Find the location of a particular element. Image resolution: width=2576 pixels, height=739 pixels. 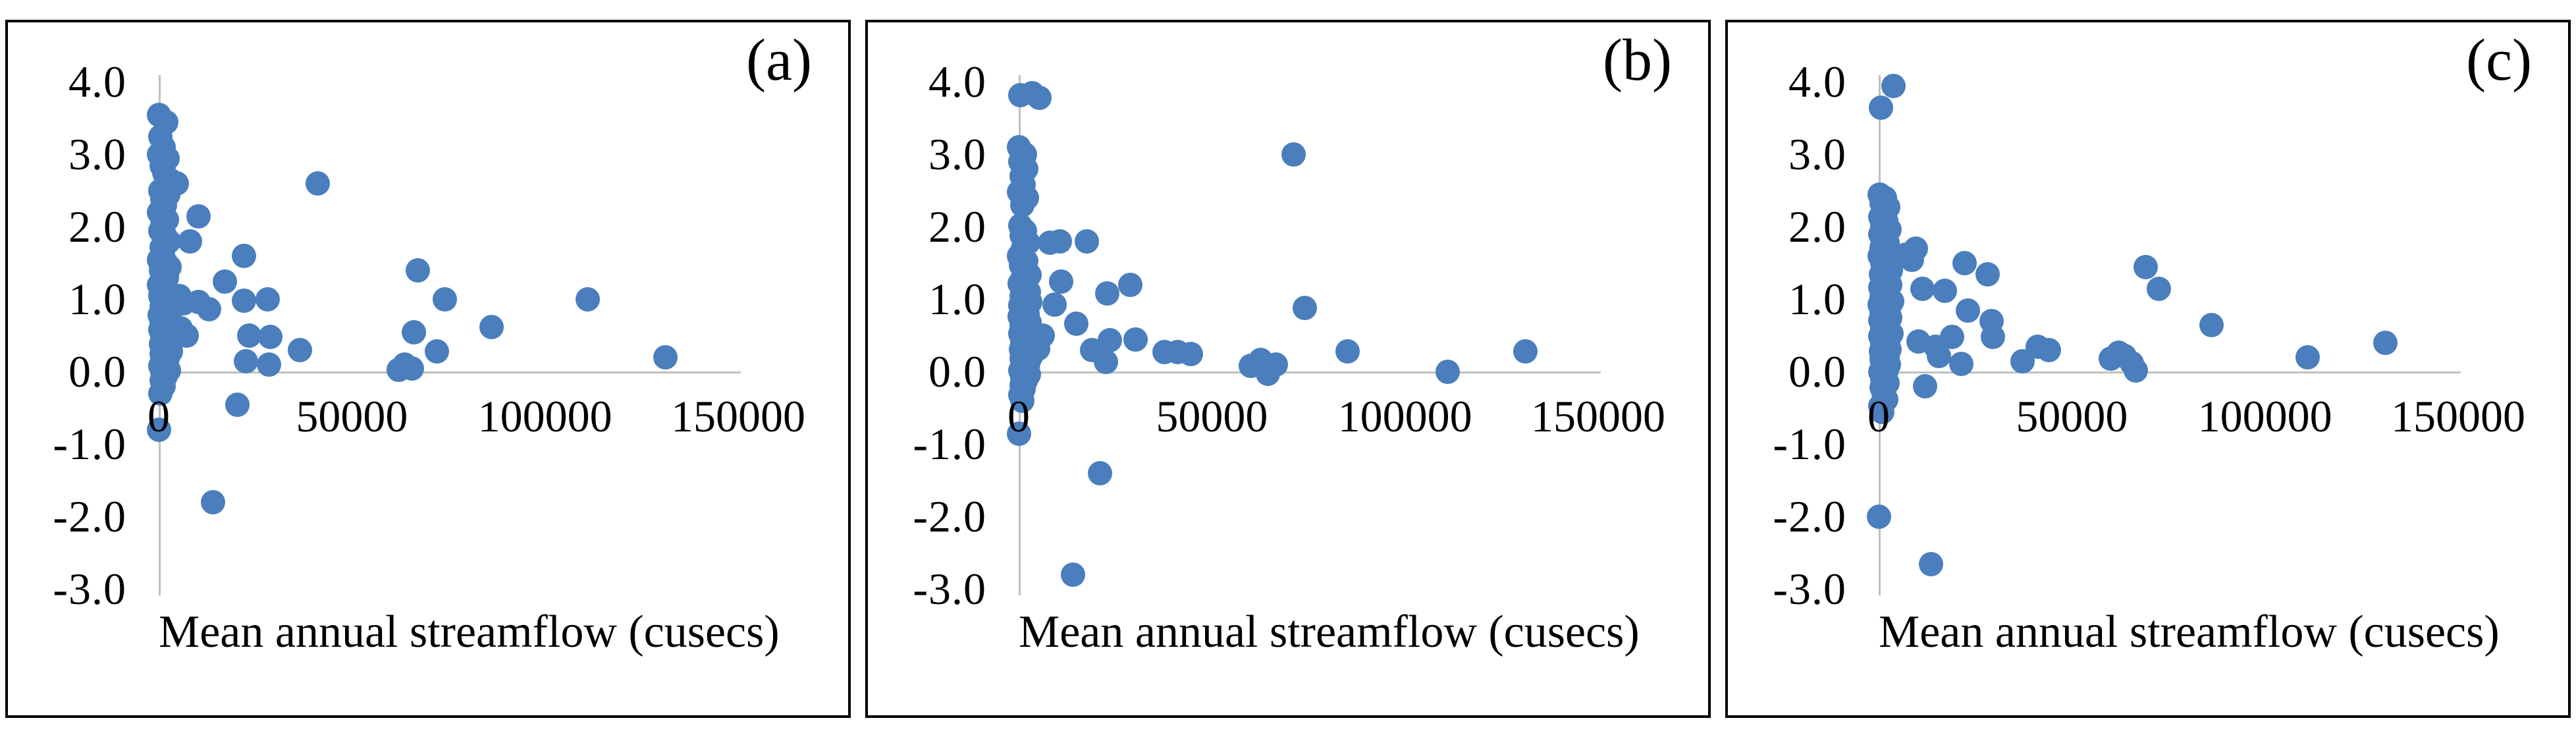

x-tick-label: 50000 is located at coordinates (1212, 416).